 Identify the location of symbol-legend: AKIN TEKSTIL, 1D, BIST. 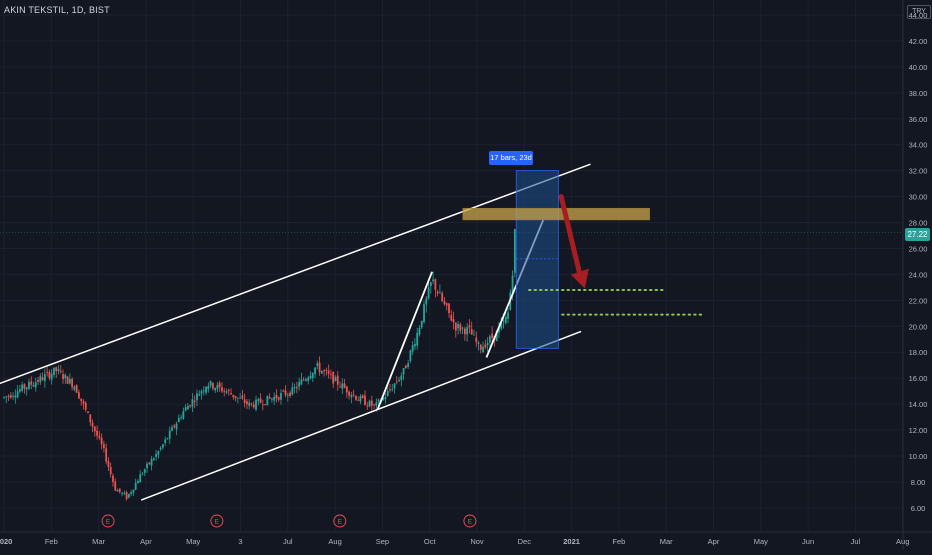
(57, 10).